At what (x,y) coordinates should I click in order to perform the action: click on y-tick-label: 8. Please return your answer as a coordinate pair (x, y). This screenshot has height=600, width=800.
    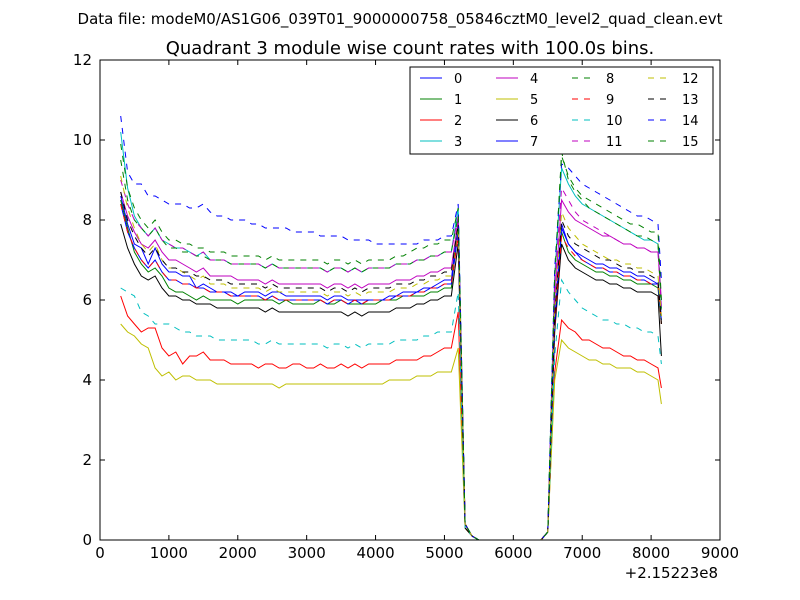
    Looking at the image, I should click on (87, 220).